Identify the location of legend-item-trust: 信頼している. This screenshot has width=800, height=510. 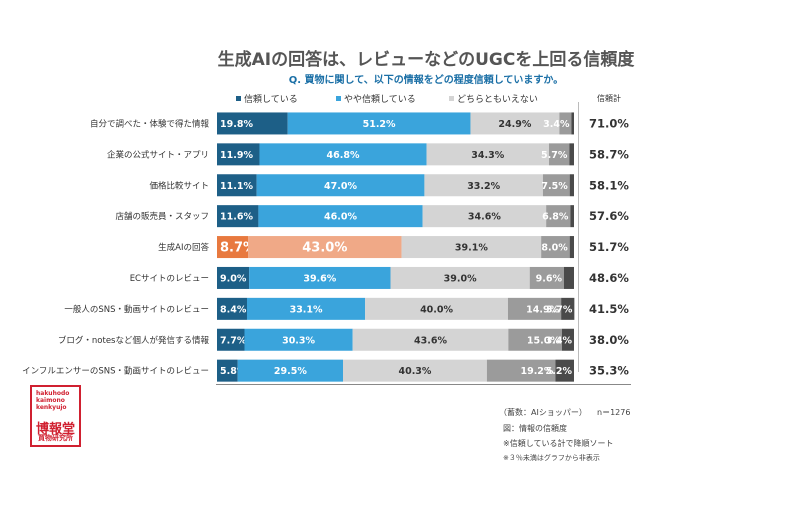
(267, 98).